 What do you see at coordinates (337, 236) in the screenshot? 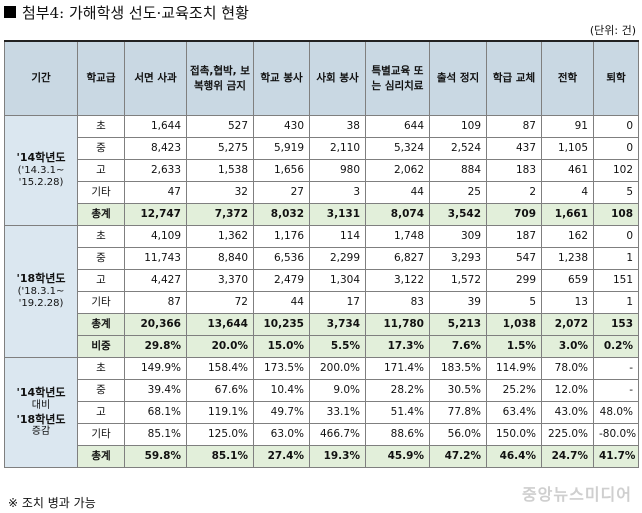
I see `value-cell: 114` at bounding box center [337, 236].